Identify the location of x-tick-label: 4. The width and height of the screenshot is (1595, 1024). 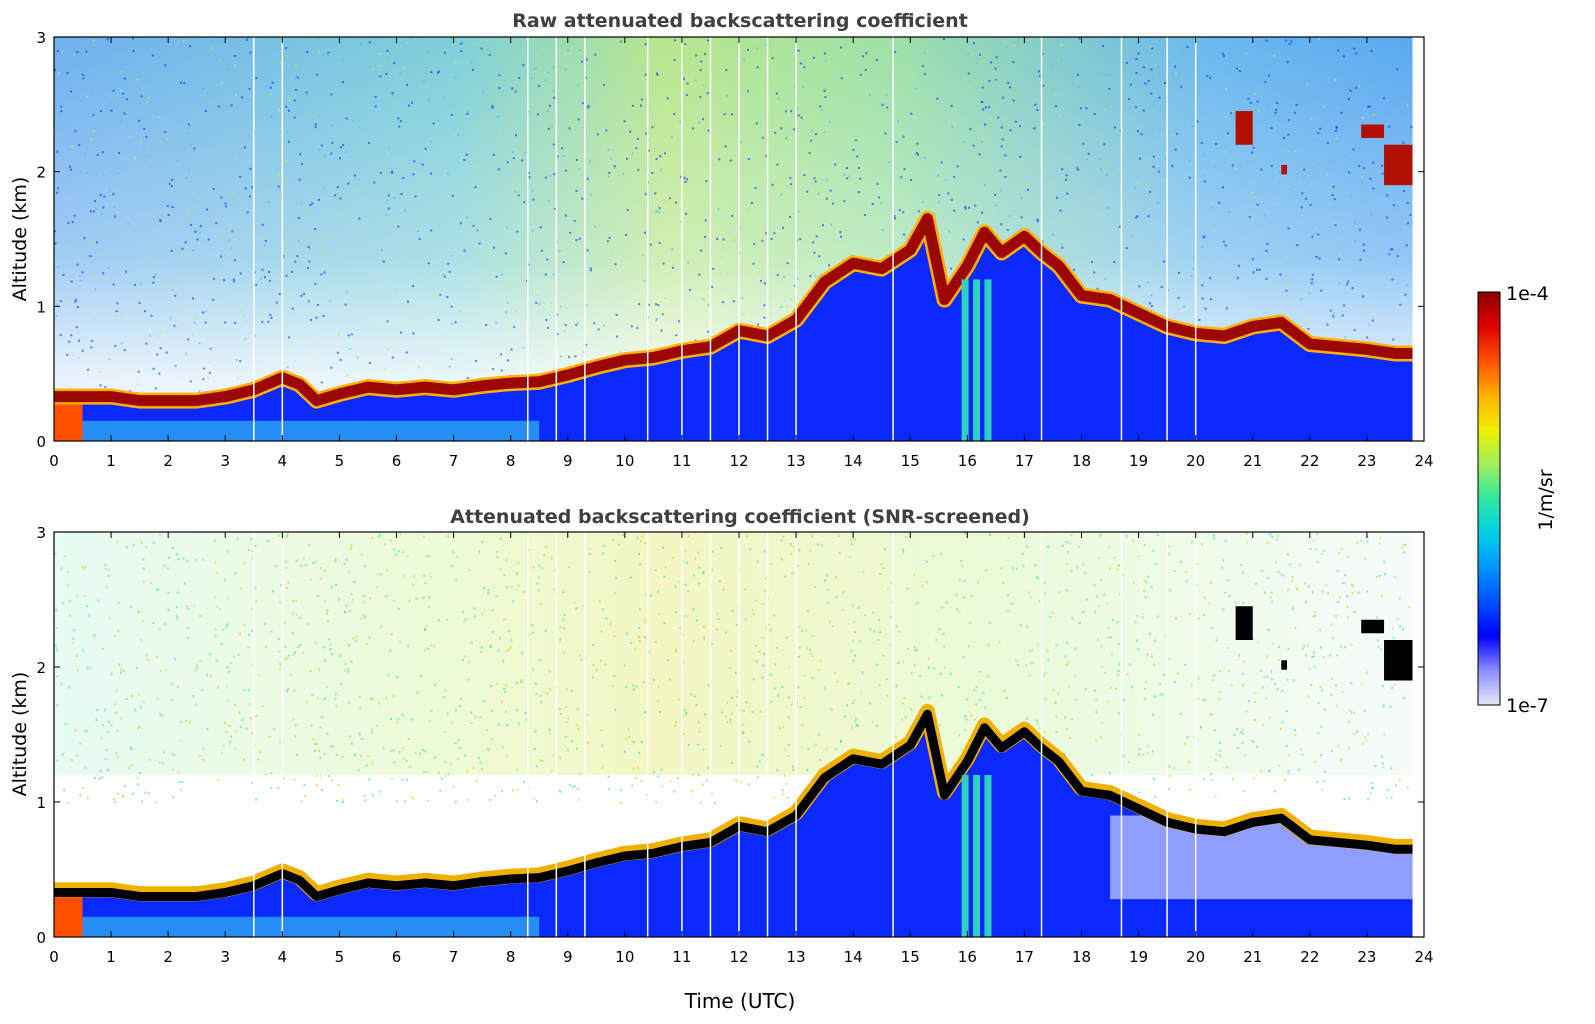
(283, 461).